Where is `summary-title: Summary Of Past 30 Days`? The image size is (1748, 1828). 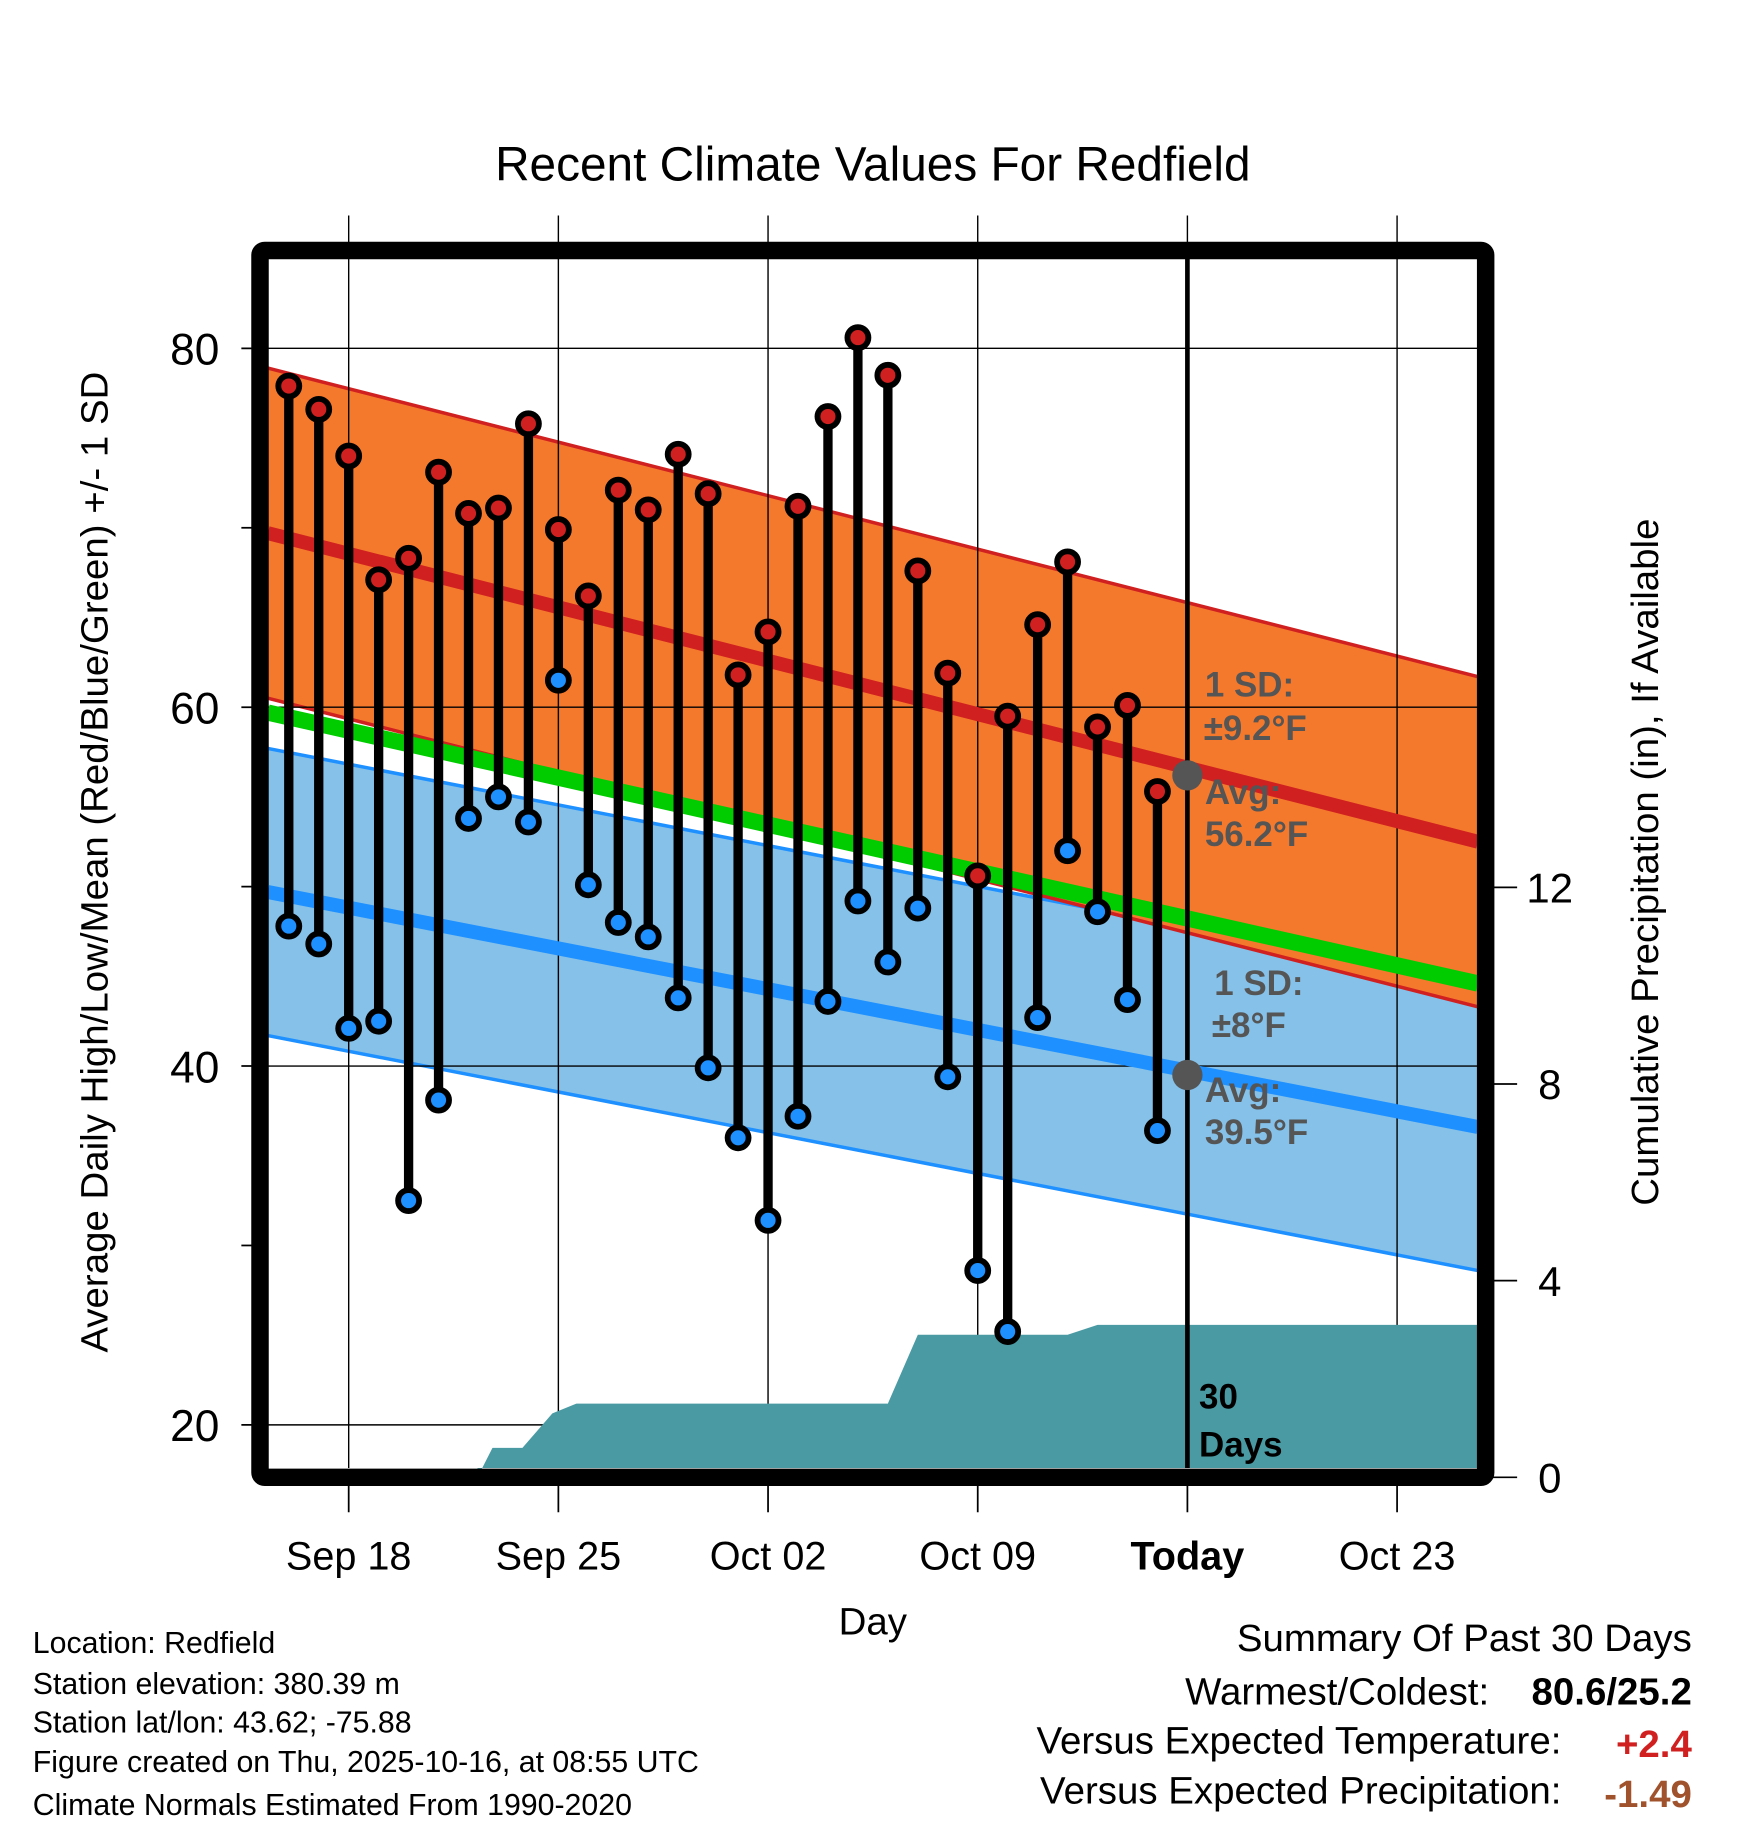
summary-title: Summary Of Past 30 Days is located at coordinates (1464, 1638).